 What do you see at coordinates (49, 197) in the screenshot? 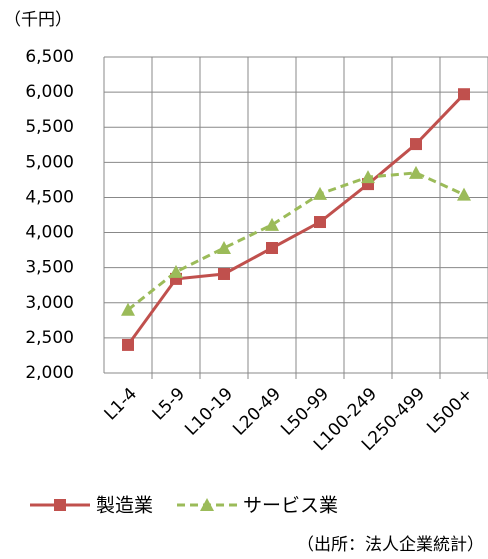
I see `y-tick-label: 4,500` at bounding box center [49, 197].